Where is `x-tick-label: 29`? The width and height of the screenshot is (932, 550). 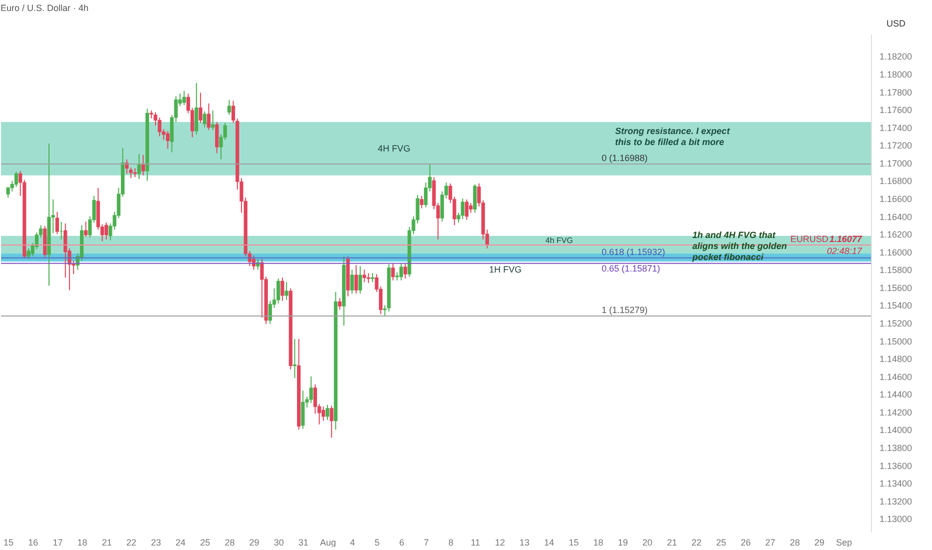
x-tick-label: 29 is located at coordinates (254, 543).